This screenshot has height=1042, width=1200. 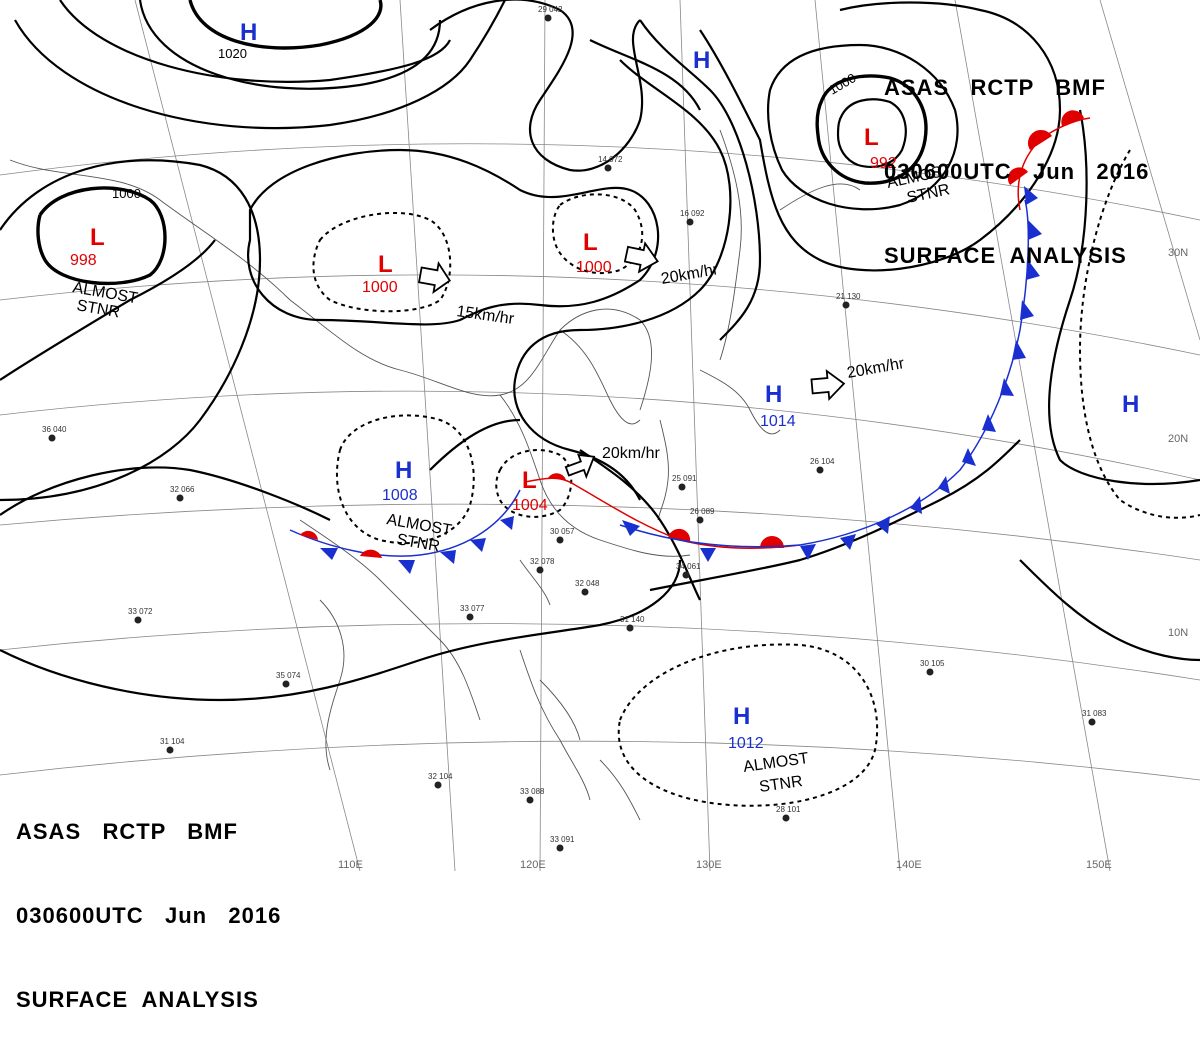 I want to click on lat-label-30n: 30N, so click(x=1178, y=253).